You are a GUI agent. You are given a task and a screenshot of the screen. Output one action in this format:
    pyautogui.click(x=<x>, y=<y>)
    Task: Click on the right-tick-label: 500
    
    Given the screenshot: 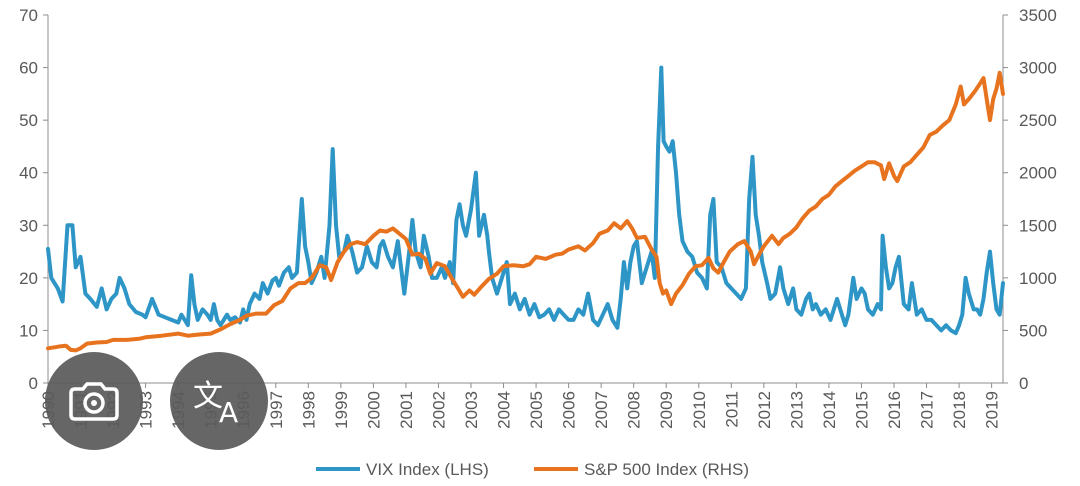 What is the action you would take?
    pyautogui.click(x=1033, y=330)
    